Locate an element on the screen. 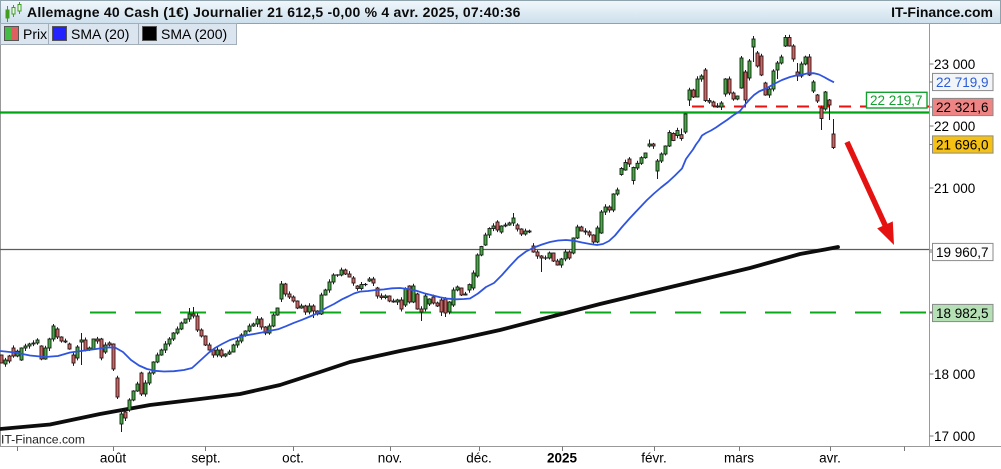 The image size is (1001, 469). svg-text: 17 000 is located at coordinates (954, 436).